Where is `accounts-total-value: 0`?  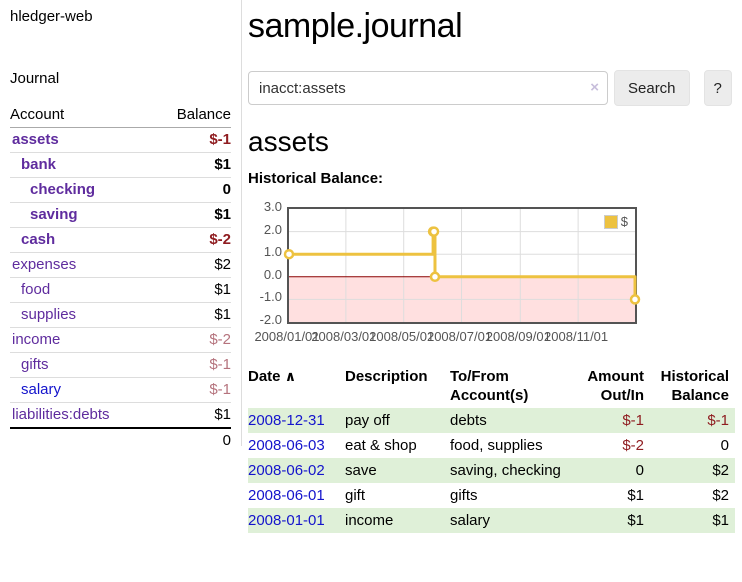 accounts-total-value: 0 is located at coordinates (192, 440).